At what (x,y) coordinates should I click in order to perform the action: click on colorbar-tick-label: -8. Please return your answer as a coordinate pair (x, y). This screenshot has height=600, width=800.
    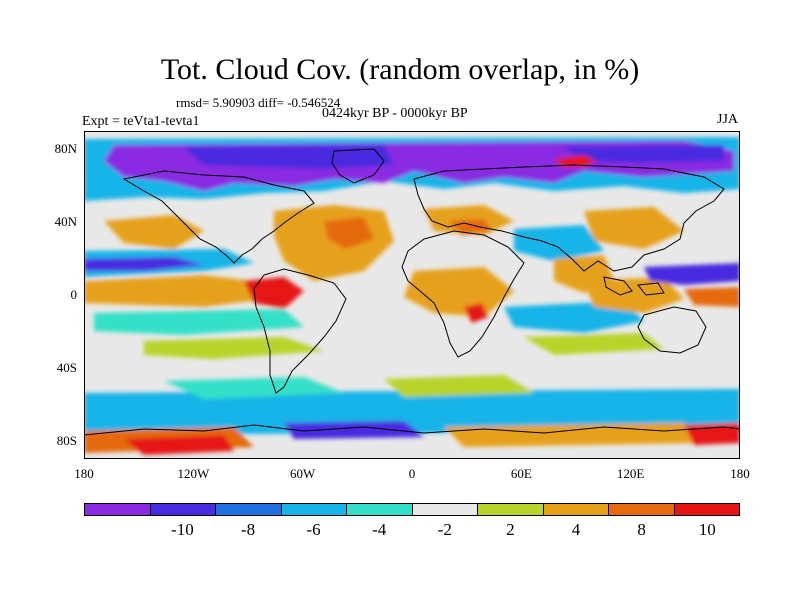
    Looking at the image, I should click on (248, 529).